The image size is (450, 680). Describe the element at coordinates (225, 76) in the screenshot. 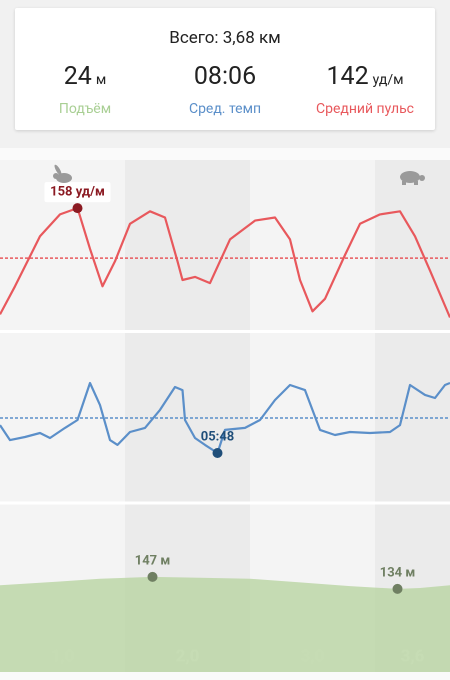

I see `stat-value: 08:06` at that location.